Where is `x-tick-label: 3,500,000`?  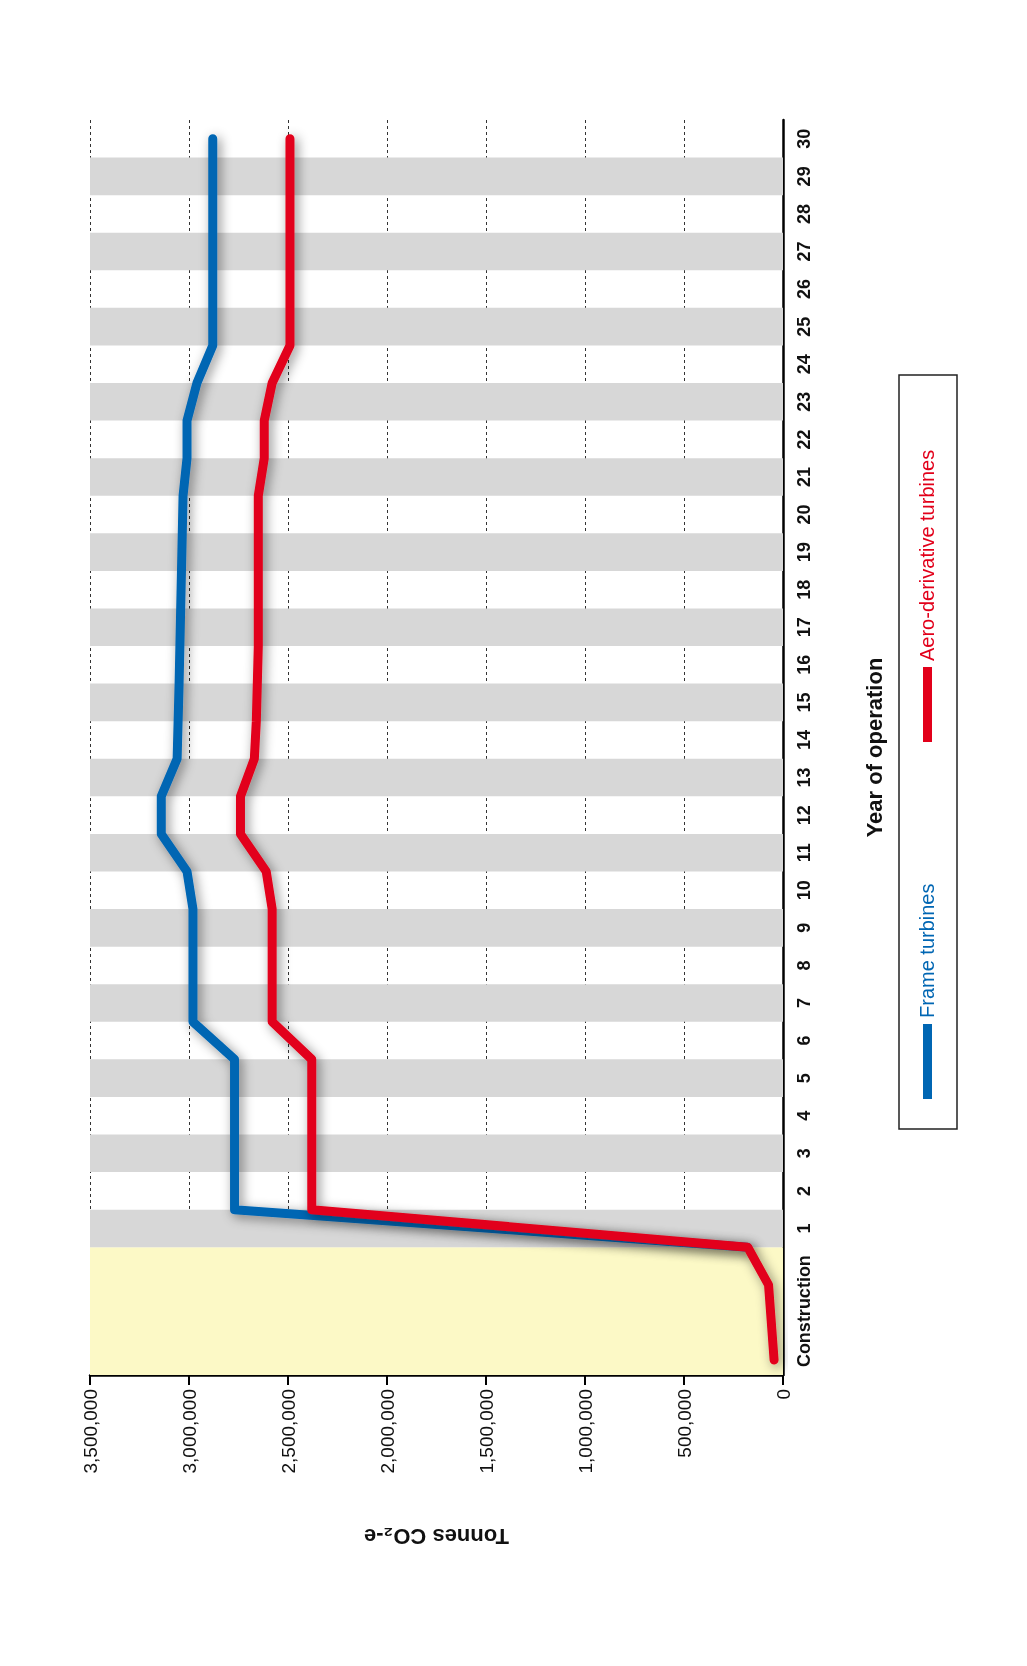 x-tick-label: 3,500,000 is located at coordinates (90, 1431).